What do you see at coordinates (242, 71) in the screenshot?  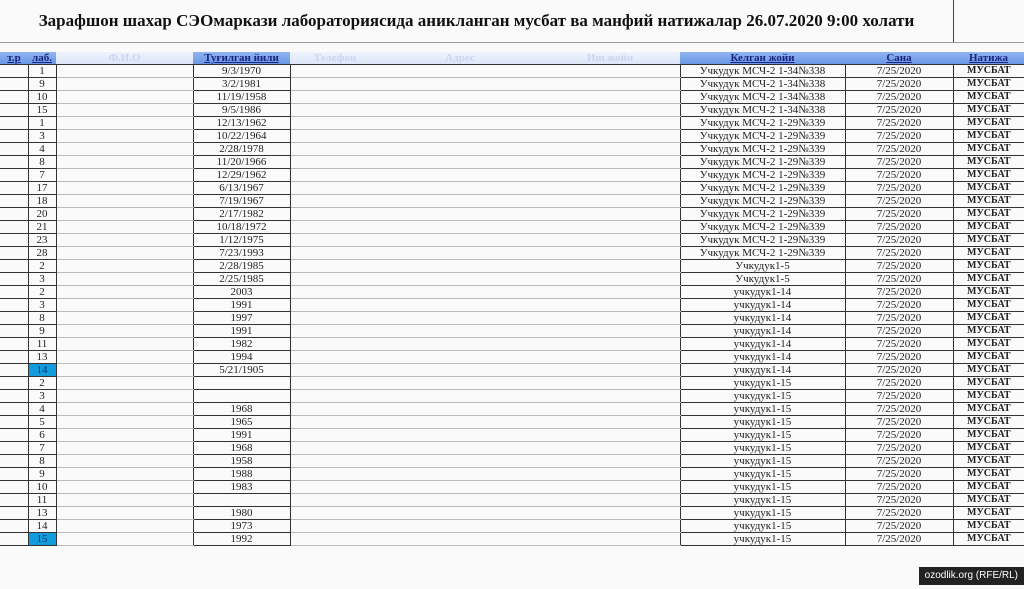 I see `cell-birth-year: 9/3/1970` at bounding box center [242, 71].